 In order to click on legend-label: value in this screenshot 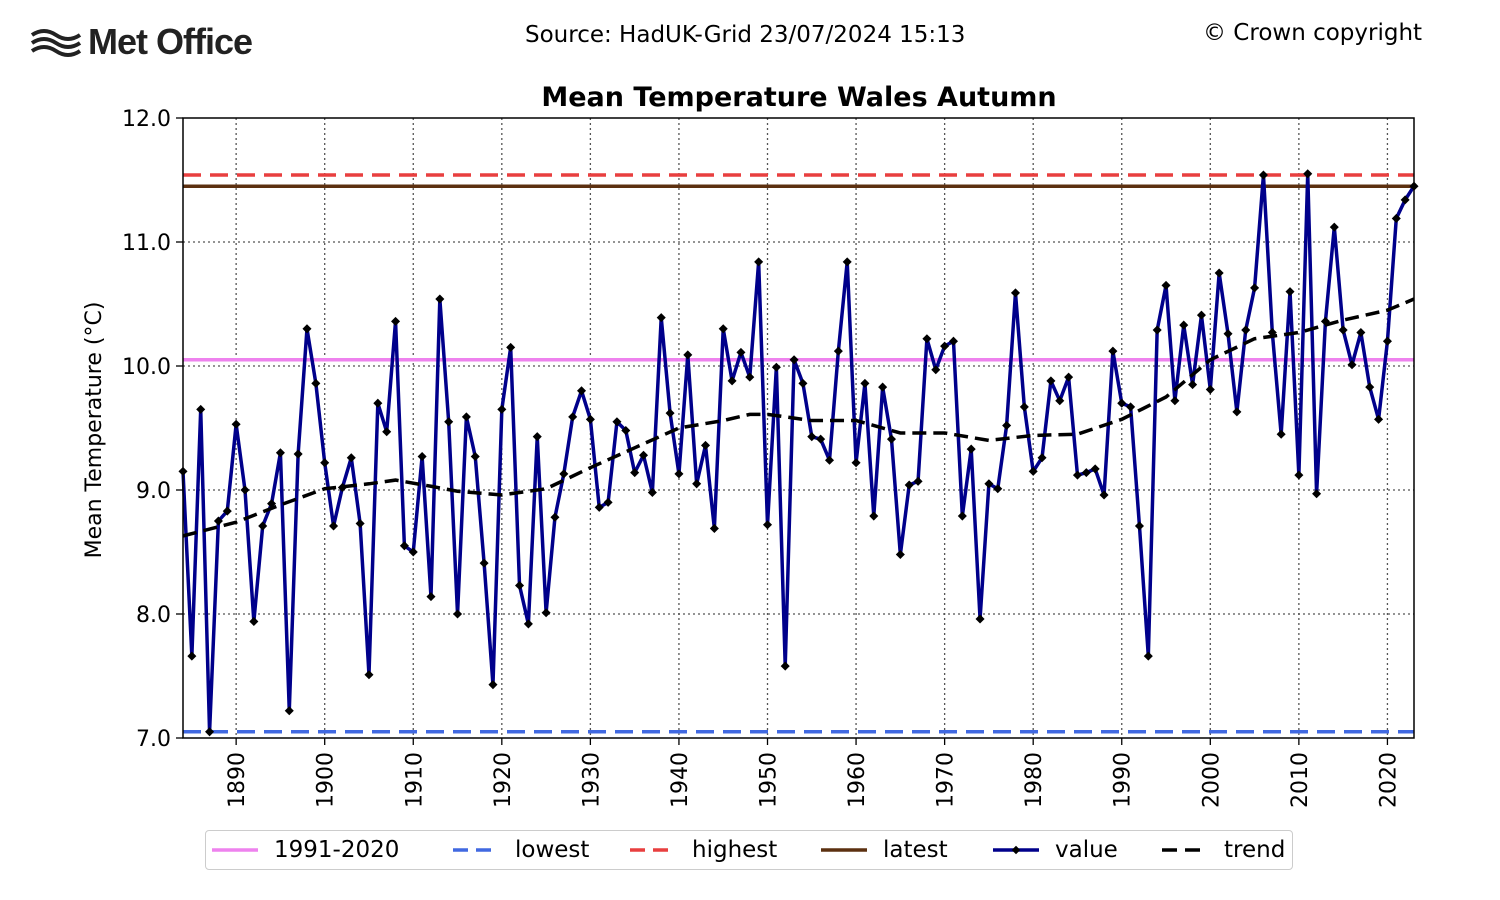, I will do `click(1086, 850)`.